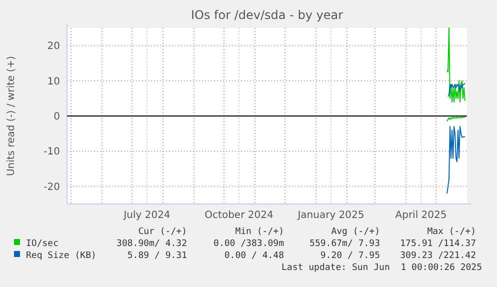 This screenshot has width=497, height=287. Describe the element at coordinates (254, 256) in the screenshot. I see `text: 0.00 / 4.48` at that location.